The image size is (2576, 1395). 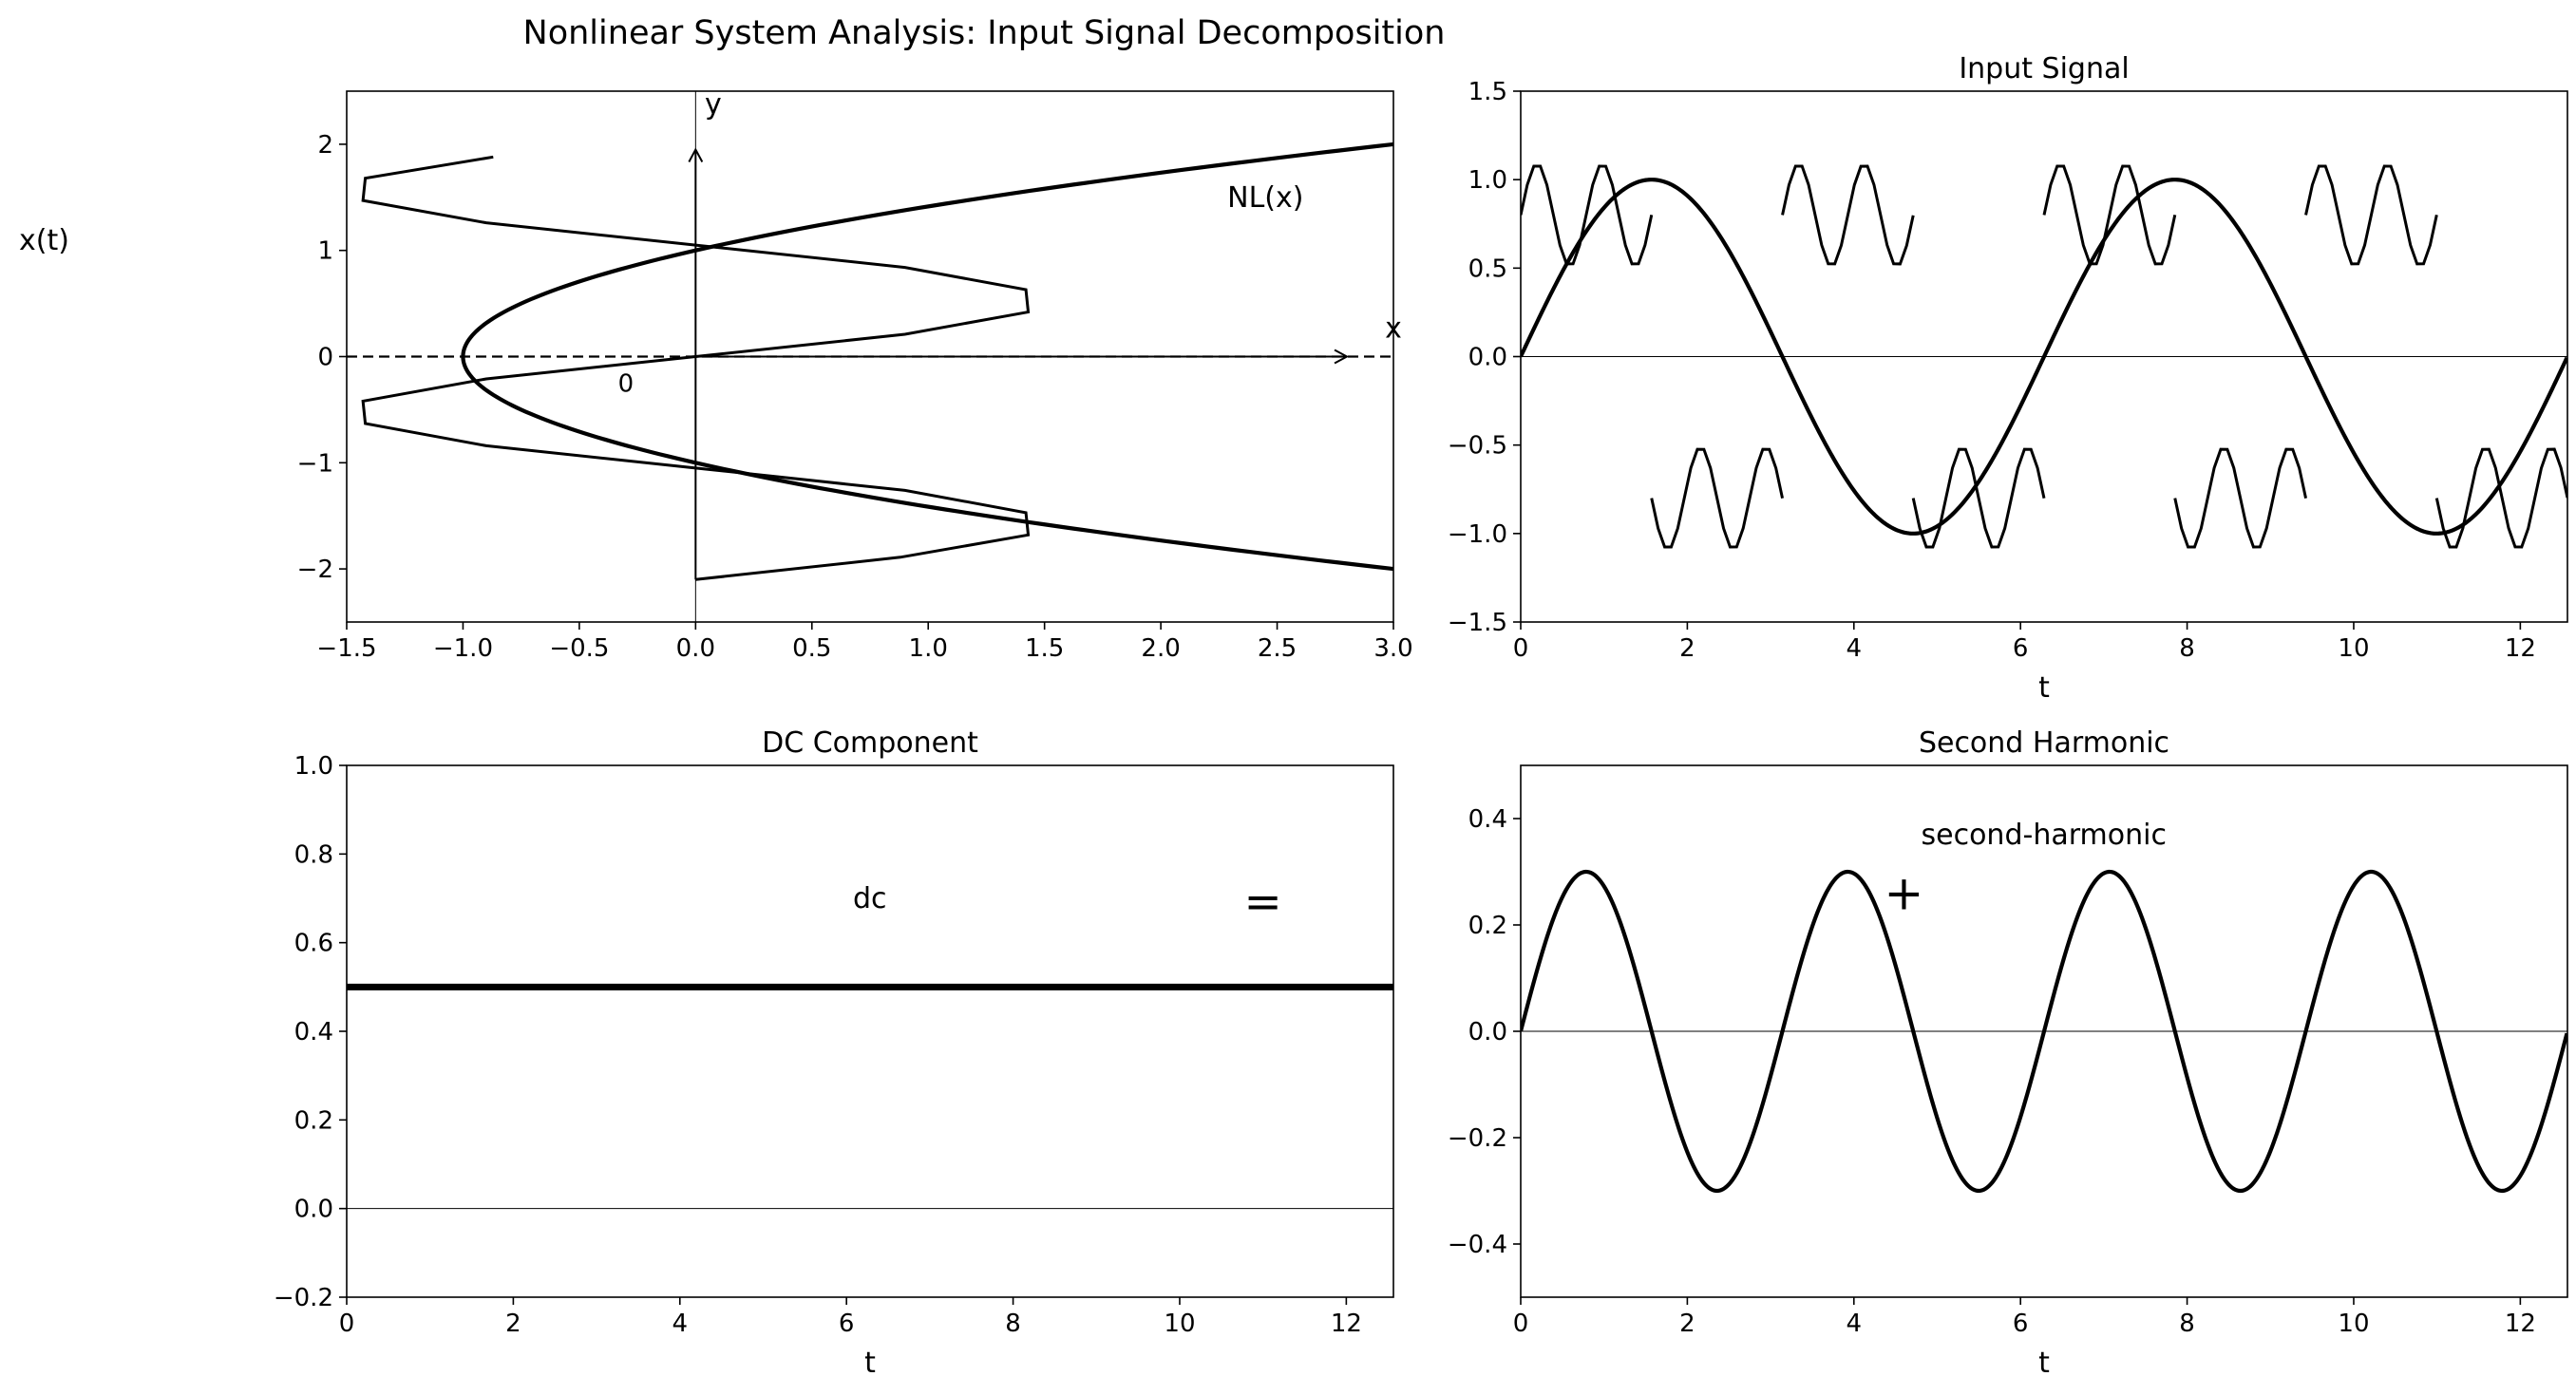 What do you see at coordinates (1477, 1138) in the screenshot?
I see `second-harmonic-ytick-label: −0.2` at bounding box center [1477, 1138].